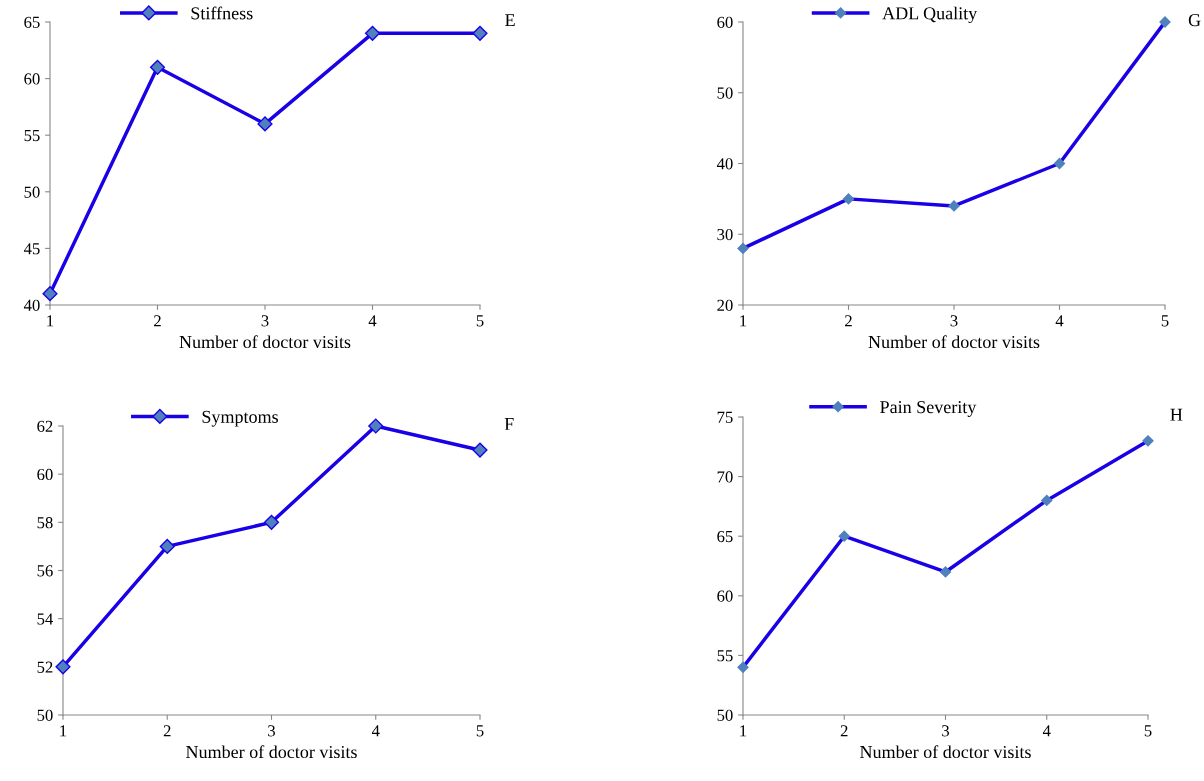 This screenshot has height=781, width=1204. What do you see at coordinates (725, 305) in the screenshot?
I see `y-tick-label: 20` at bounding box center [725, 305].